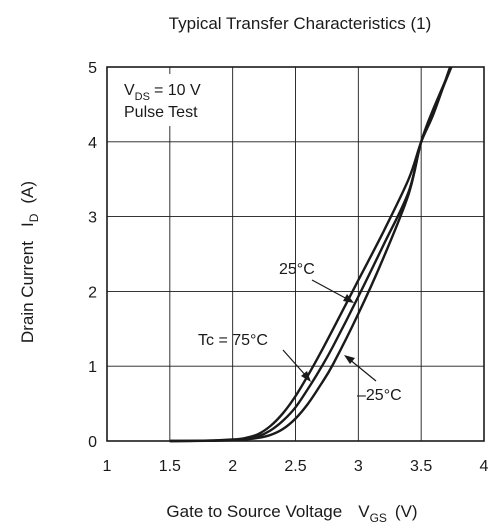  Describe the element at coordinates (170, 466) in the screenshot. I see `x-tick-label: 1.5` at that location.